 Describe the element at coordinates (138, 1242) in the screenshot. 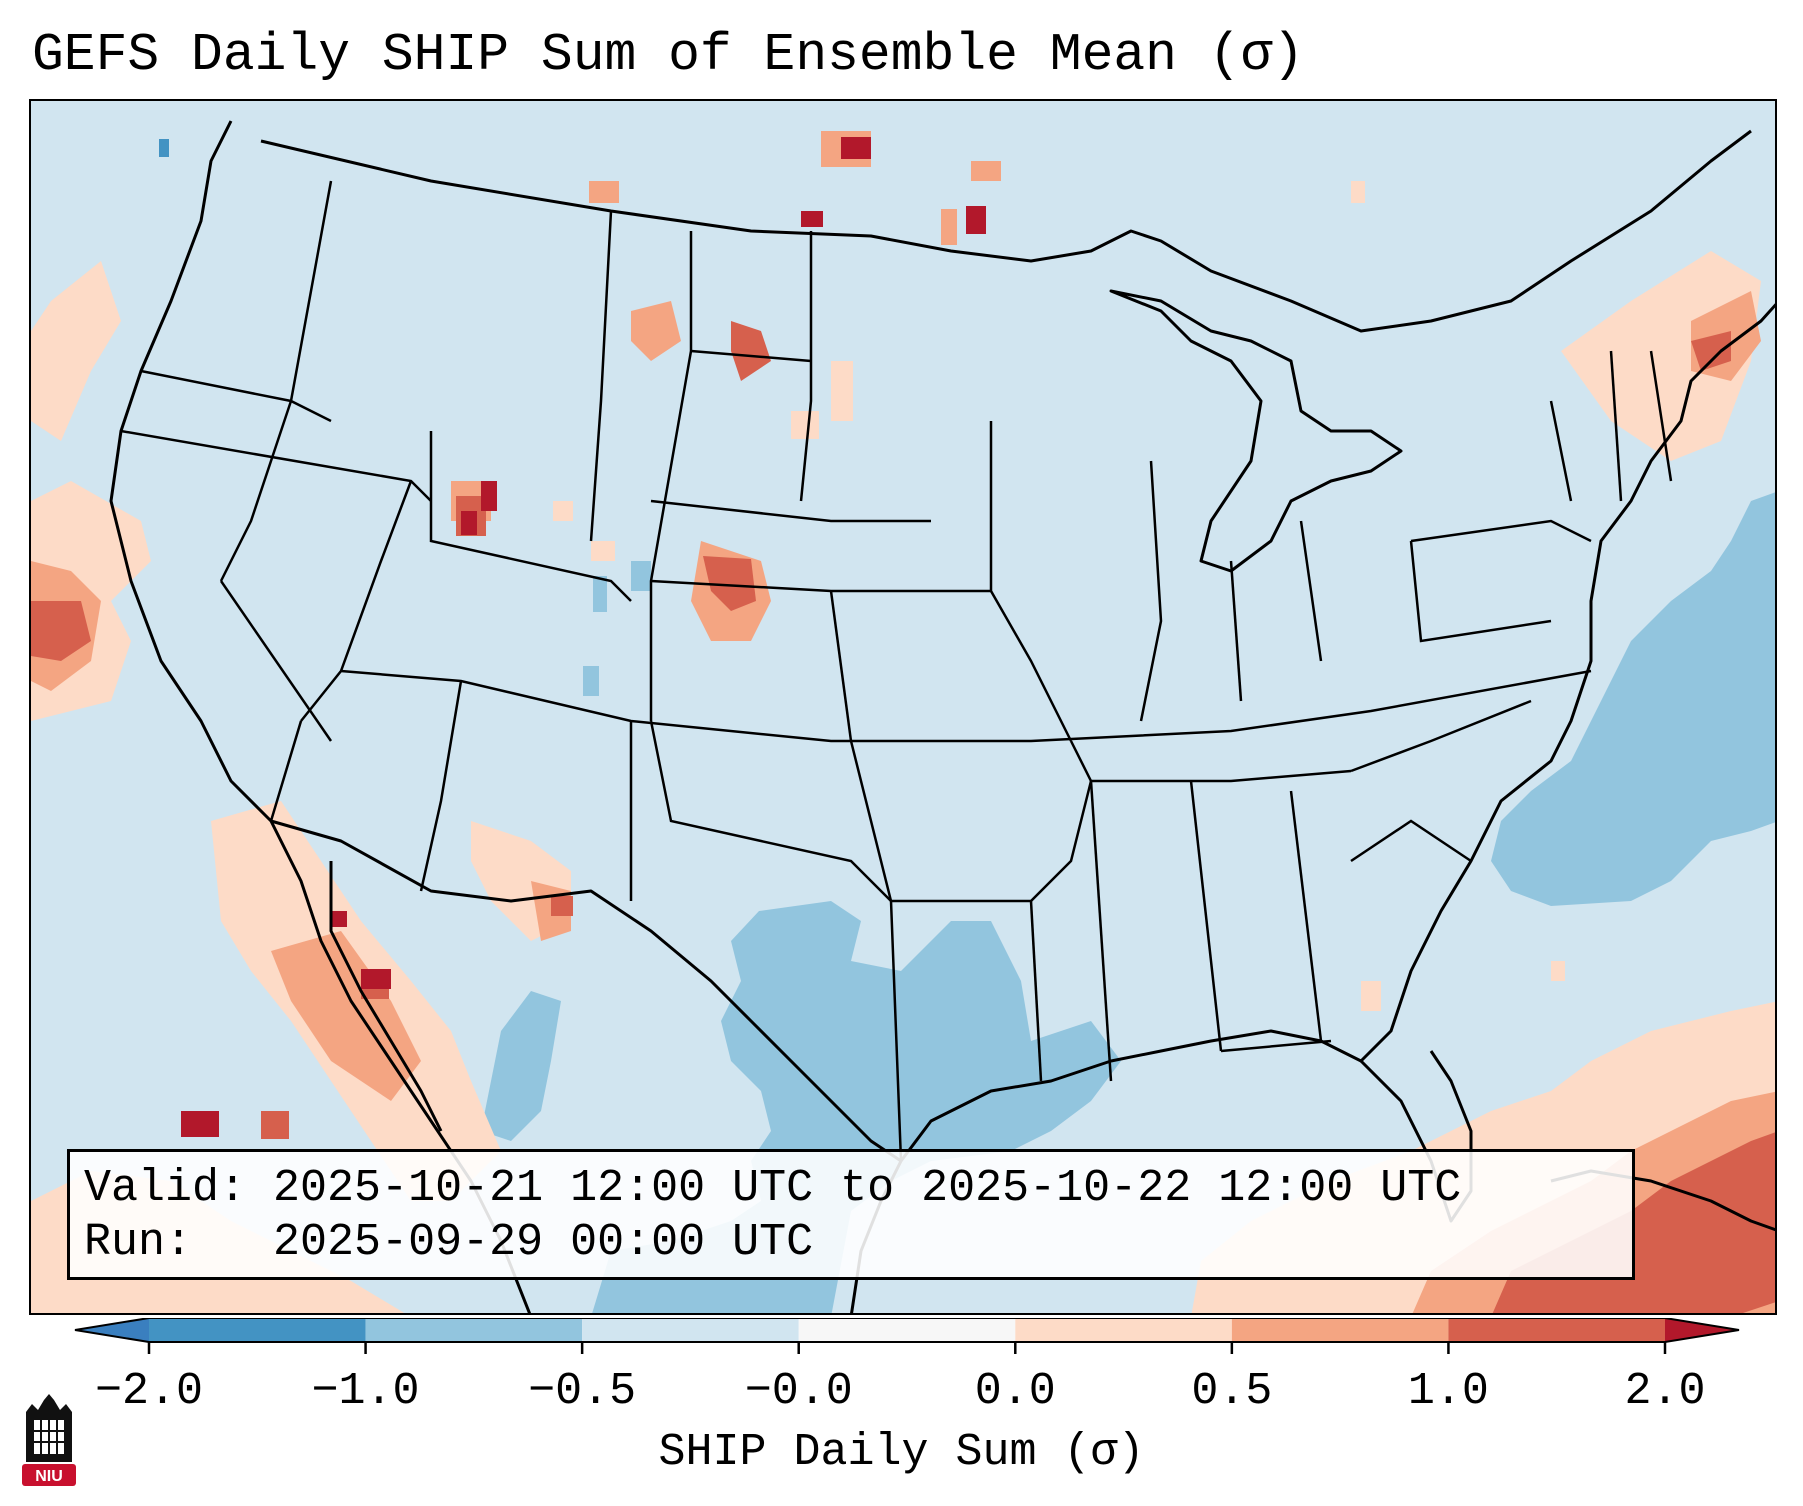

I see `run-label: Run:` at that location.